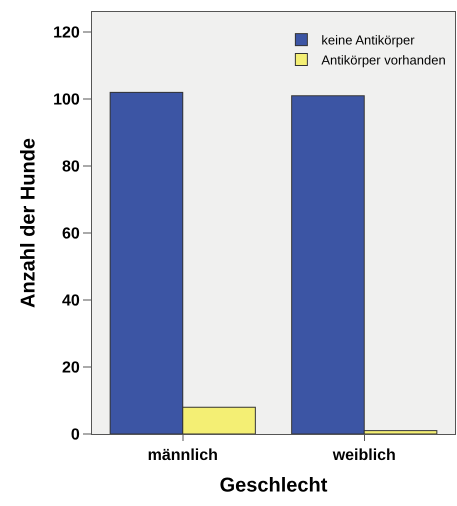 Image resolution: width=457 pixels, height=506 pixels. What do you see at coordinates (66, 33) in the screenshot?
I see `y-tick-label: 120` at bounding box center [66, 33].